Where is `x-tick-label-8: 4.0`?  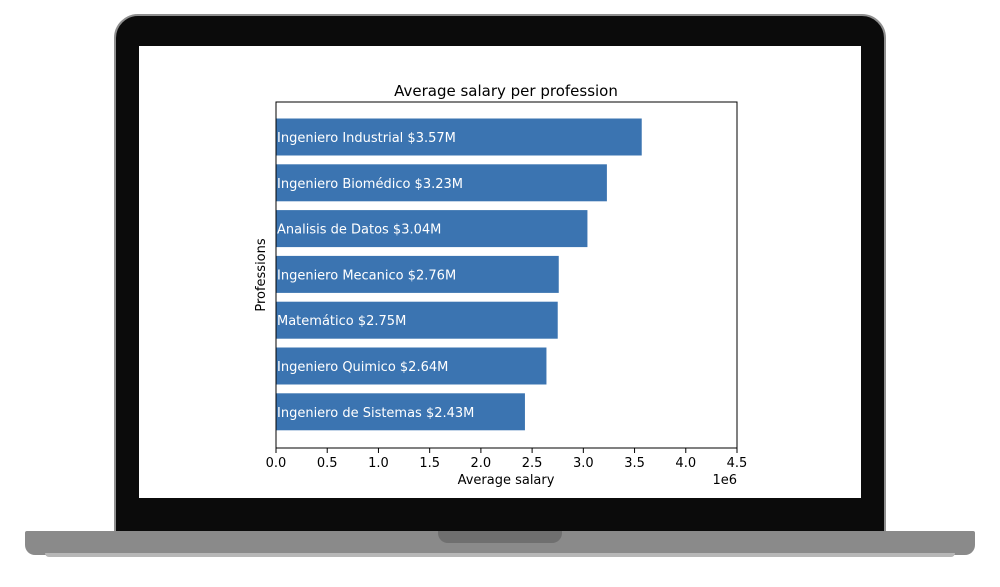
x-tick-label-8: 4.0 is located at coordinates (685, 463).